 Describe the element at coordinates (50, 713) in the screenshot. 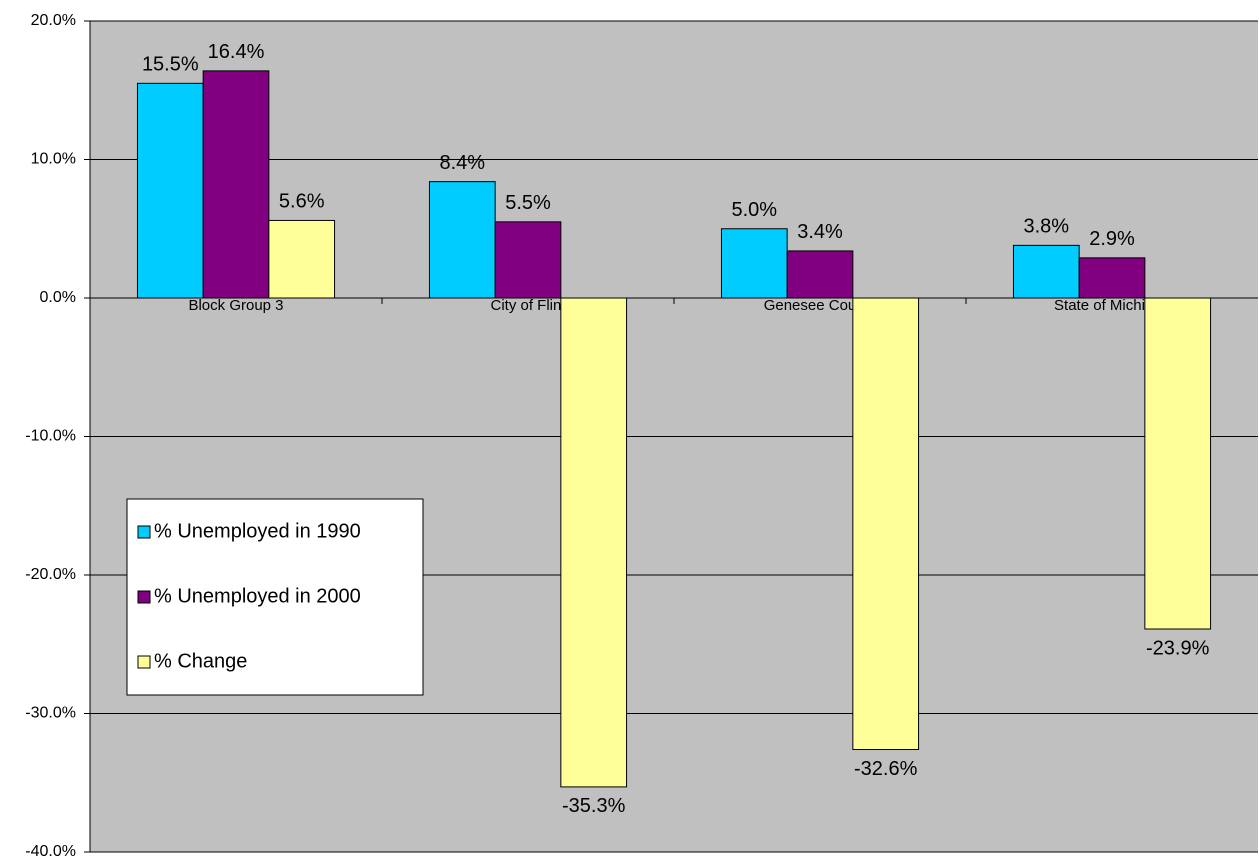

I see `y-tick-label: -30.0%` at that location.